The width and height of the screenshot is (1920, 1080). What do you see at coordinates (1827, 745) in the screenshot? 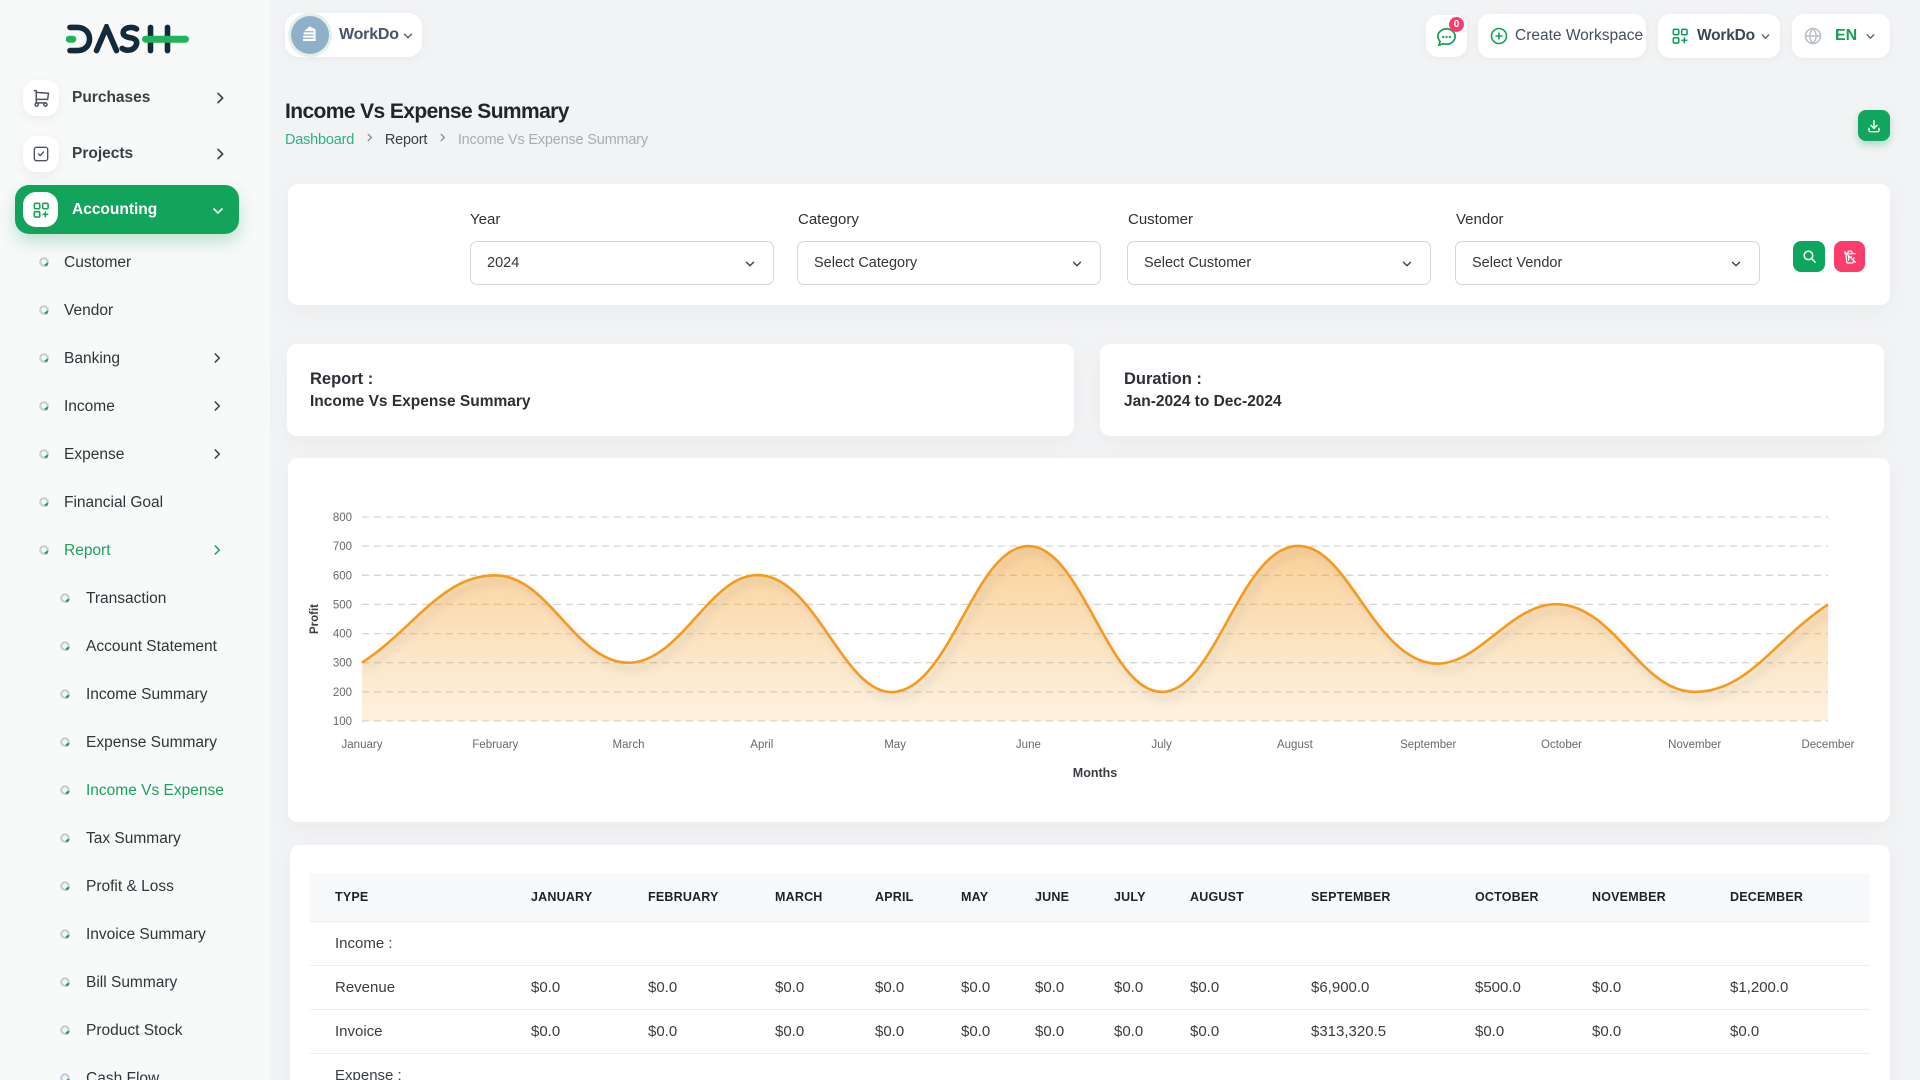
I see `svg-text: December` at bounding box center [1827, 745].